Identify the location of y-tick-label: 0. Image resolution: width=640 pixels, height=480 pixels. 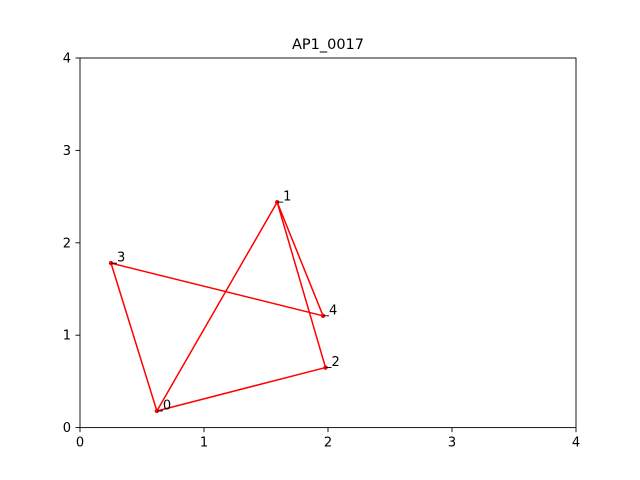
(67, 428).